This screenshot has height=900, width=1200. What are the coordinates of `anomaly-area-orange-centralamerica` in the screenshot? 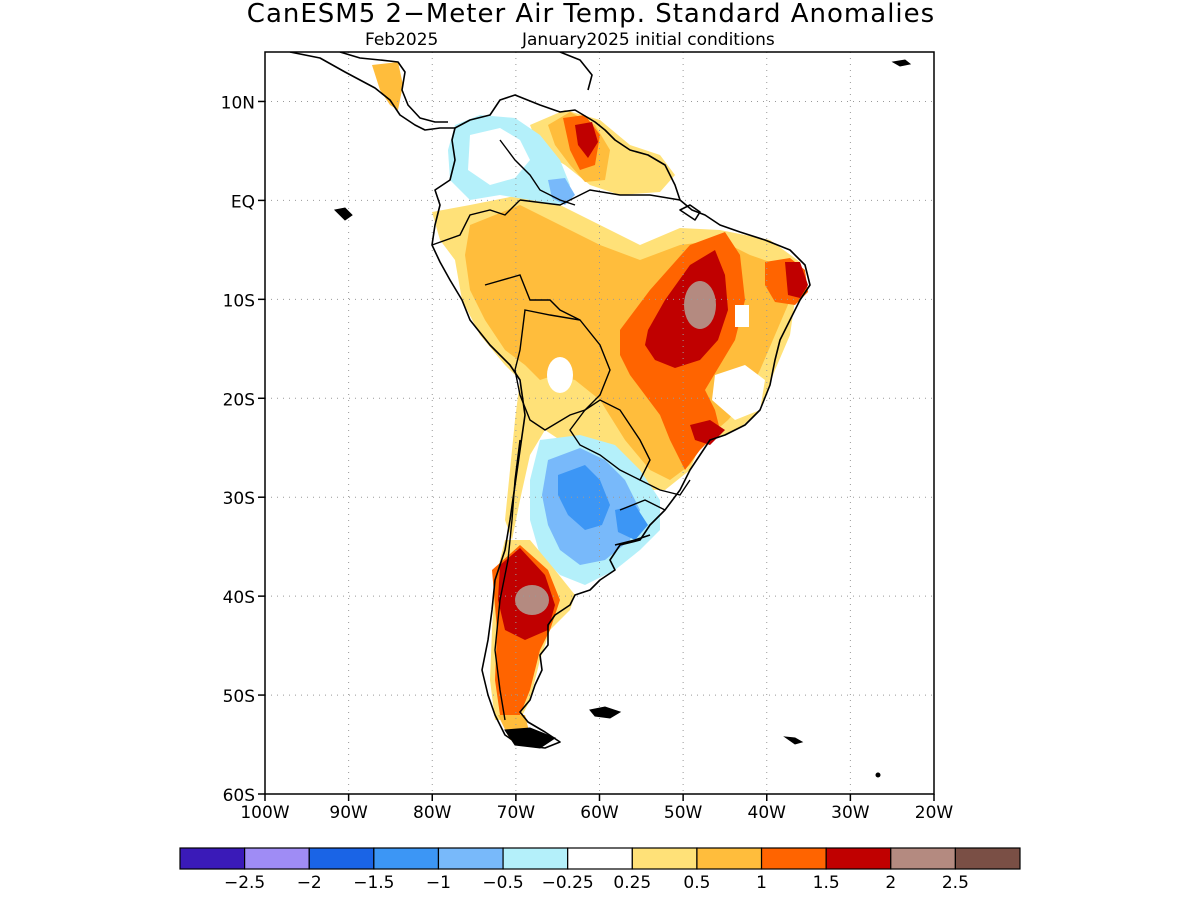 It's located at (387, 86).